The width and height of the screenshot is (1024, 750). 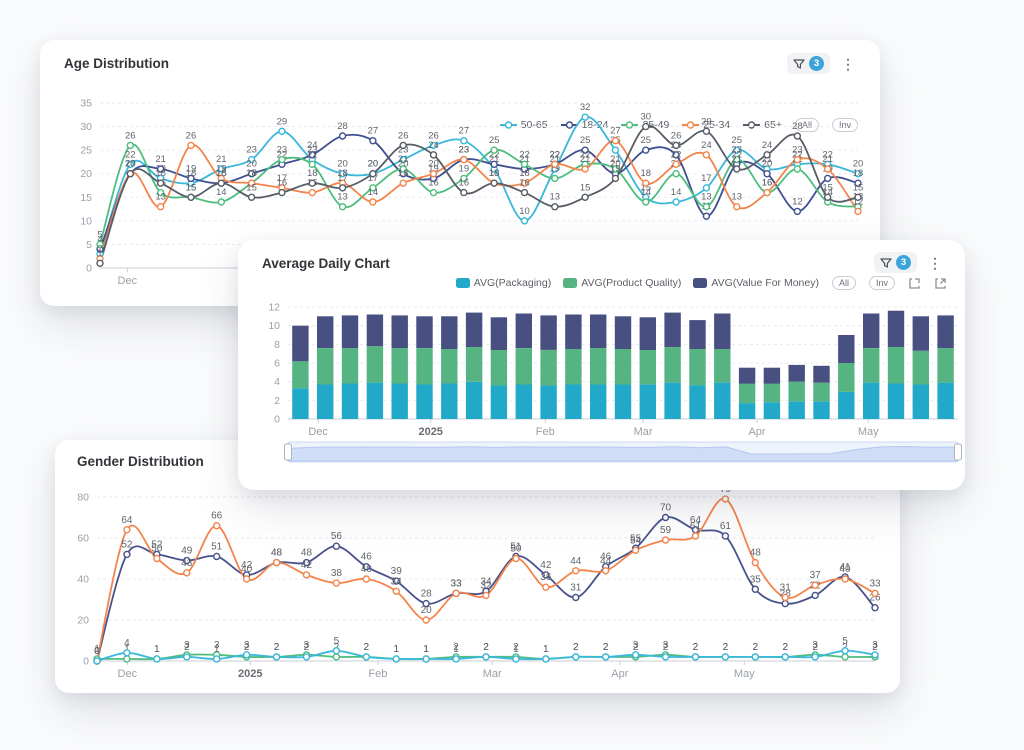 I want to click on filter-funnel-icon, so click(x=799, y=63).